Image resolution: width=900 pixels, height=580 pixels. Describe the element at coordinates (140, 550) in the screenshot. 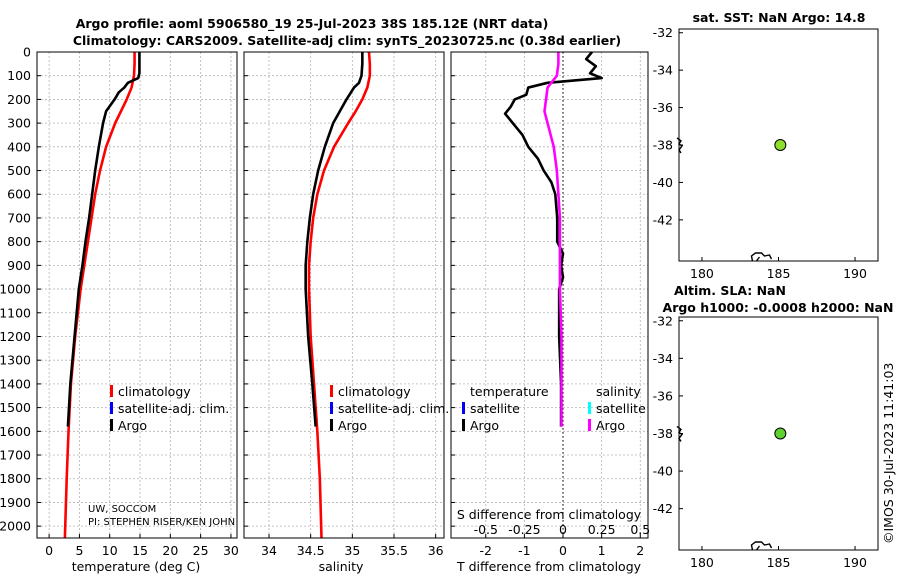

I see `x-tick-label: 15` at that location.